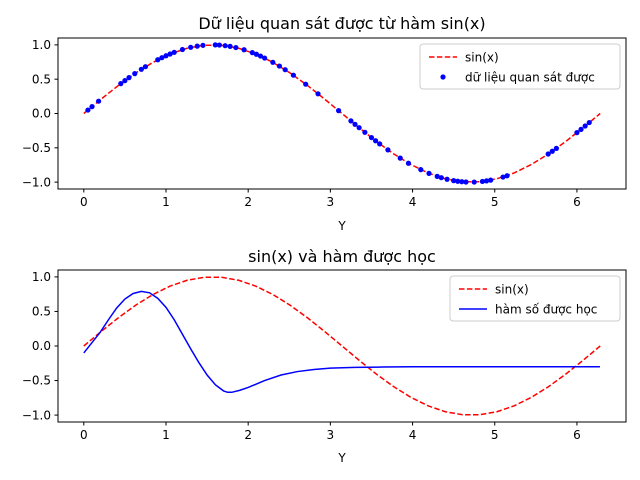 This screenshot has width=640, height=480. What do you see at coordinates (36, 148) in the screenshot?
I see `y-tick-label: −0.5` at bounding box center [36, 148].